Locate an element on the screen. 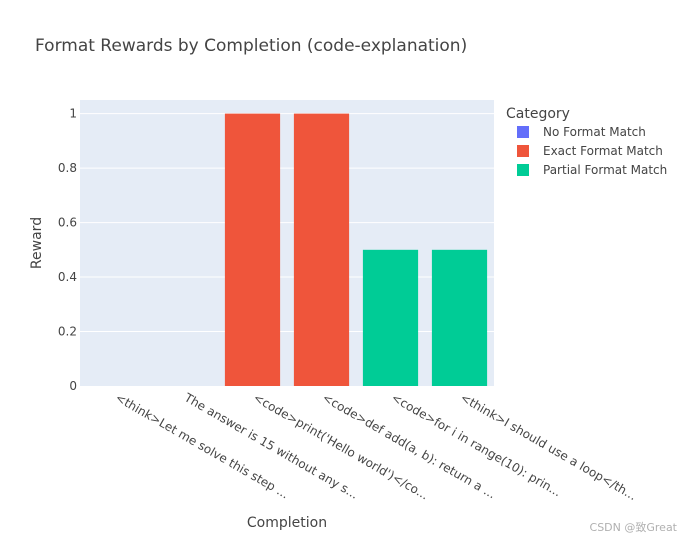  y-tick-label: 1 is located at coordinates (73, 114).